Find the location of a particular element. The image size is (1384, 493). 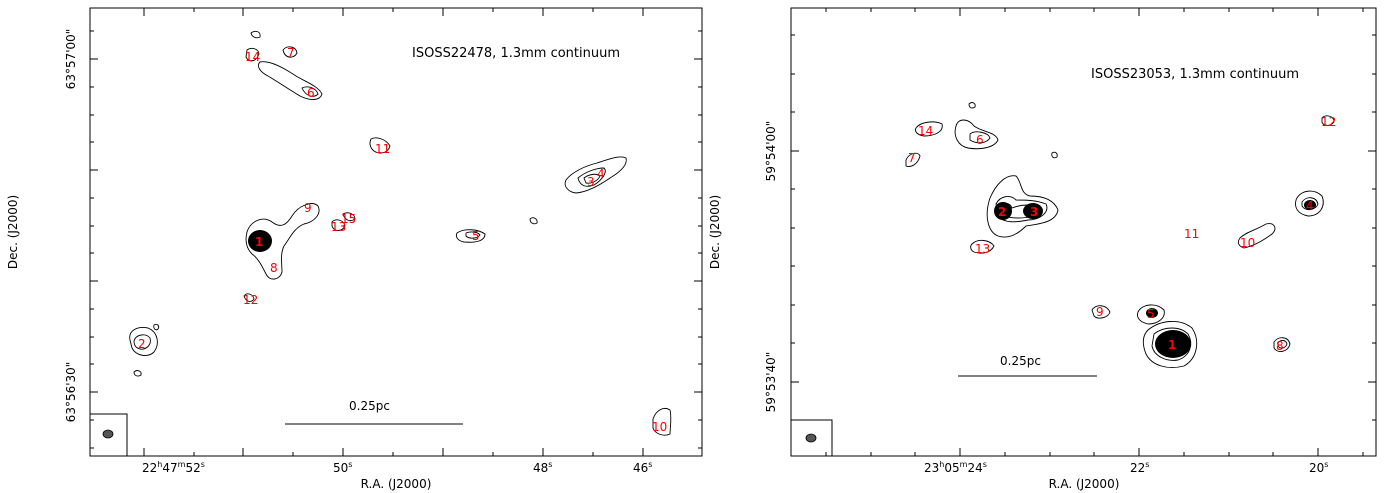

right-src-3: 3 is located at coordinates (1034, 212).